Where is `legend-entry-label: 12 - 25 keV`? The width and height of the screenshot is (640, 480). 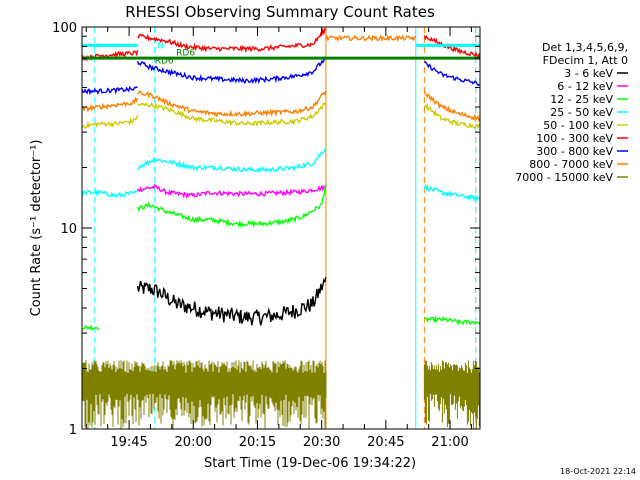
legend-entry-label: 12 - 25 keV is located at coordinates (581, 99).